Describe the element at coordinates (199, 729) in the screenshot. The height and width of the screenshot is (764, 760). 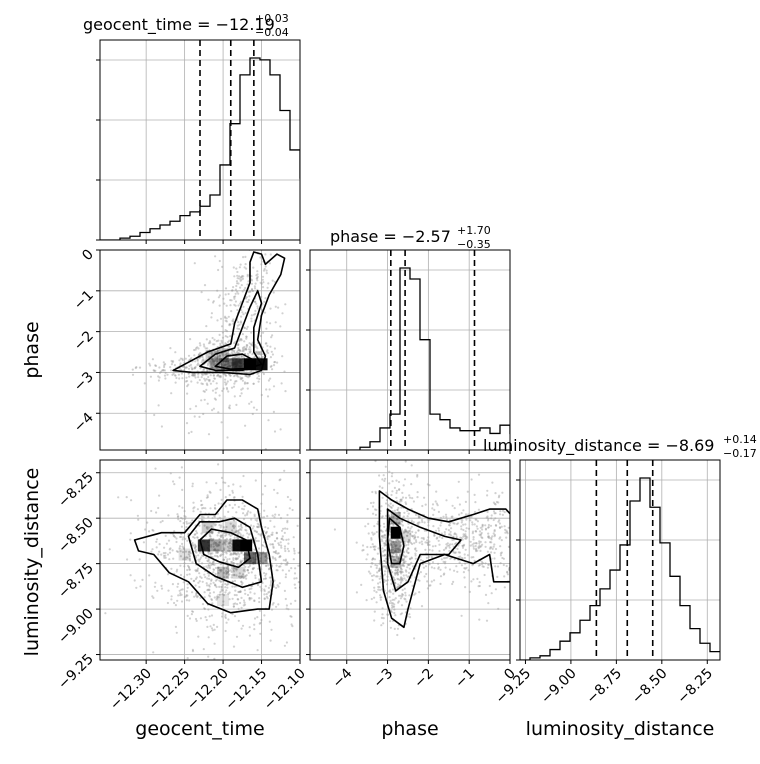
I see `xlabel-geocent-time: geocent_time` at that location.